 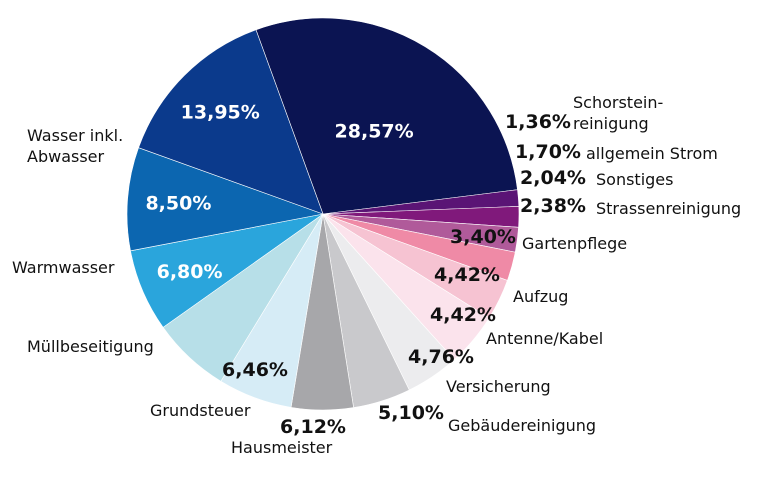 I want to click on category-label: allgemein Strom, so click(x=652, y=153).